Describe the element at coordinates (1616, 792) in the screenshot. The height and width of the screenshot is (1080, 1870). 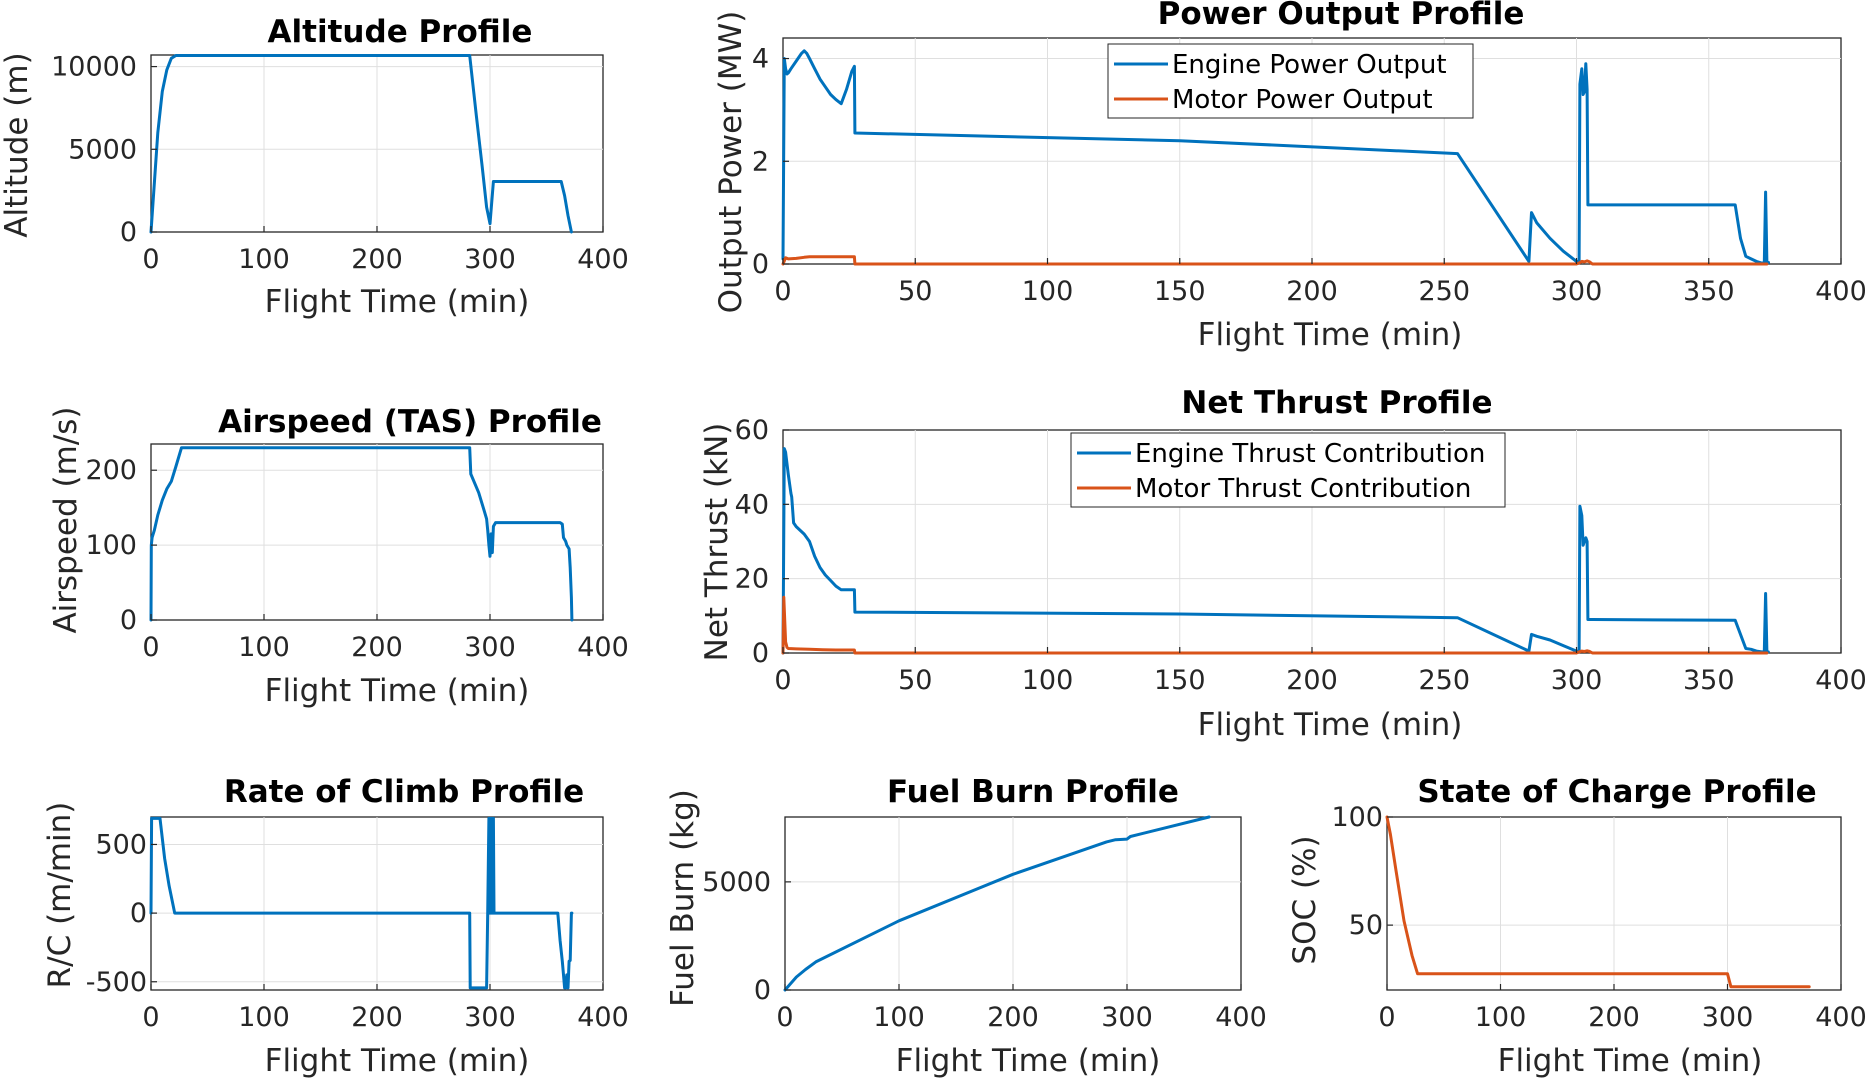
I see `soc-title: State of Charge Profile` at that location.